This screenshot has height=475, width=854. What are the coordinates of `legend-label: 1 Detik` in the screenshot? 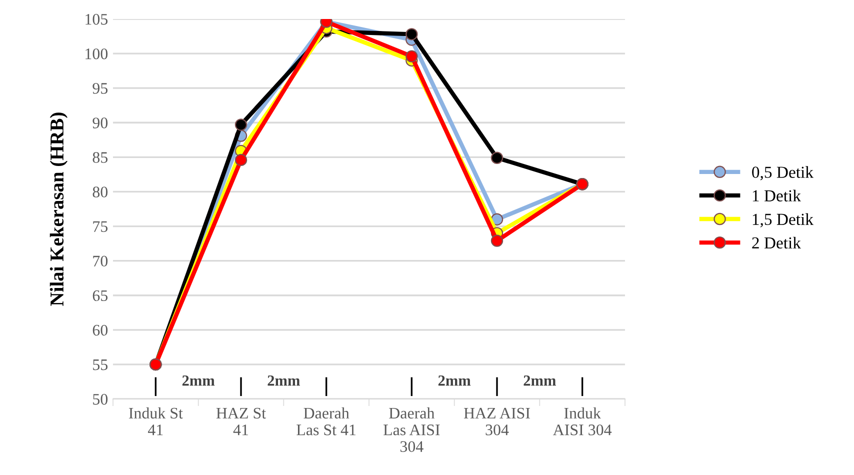 It's located at (776, 196).